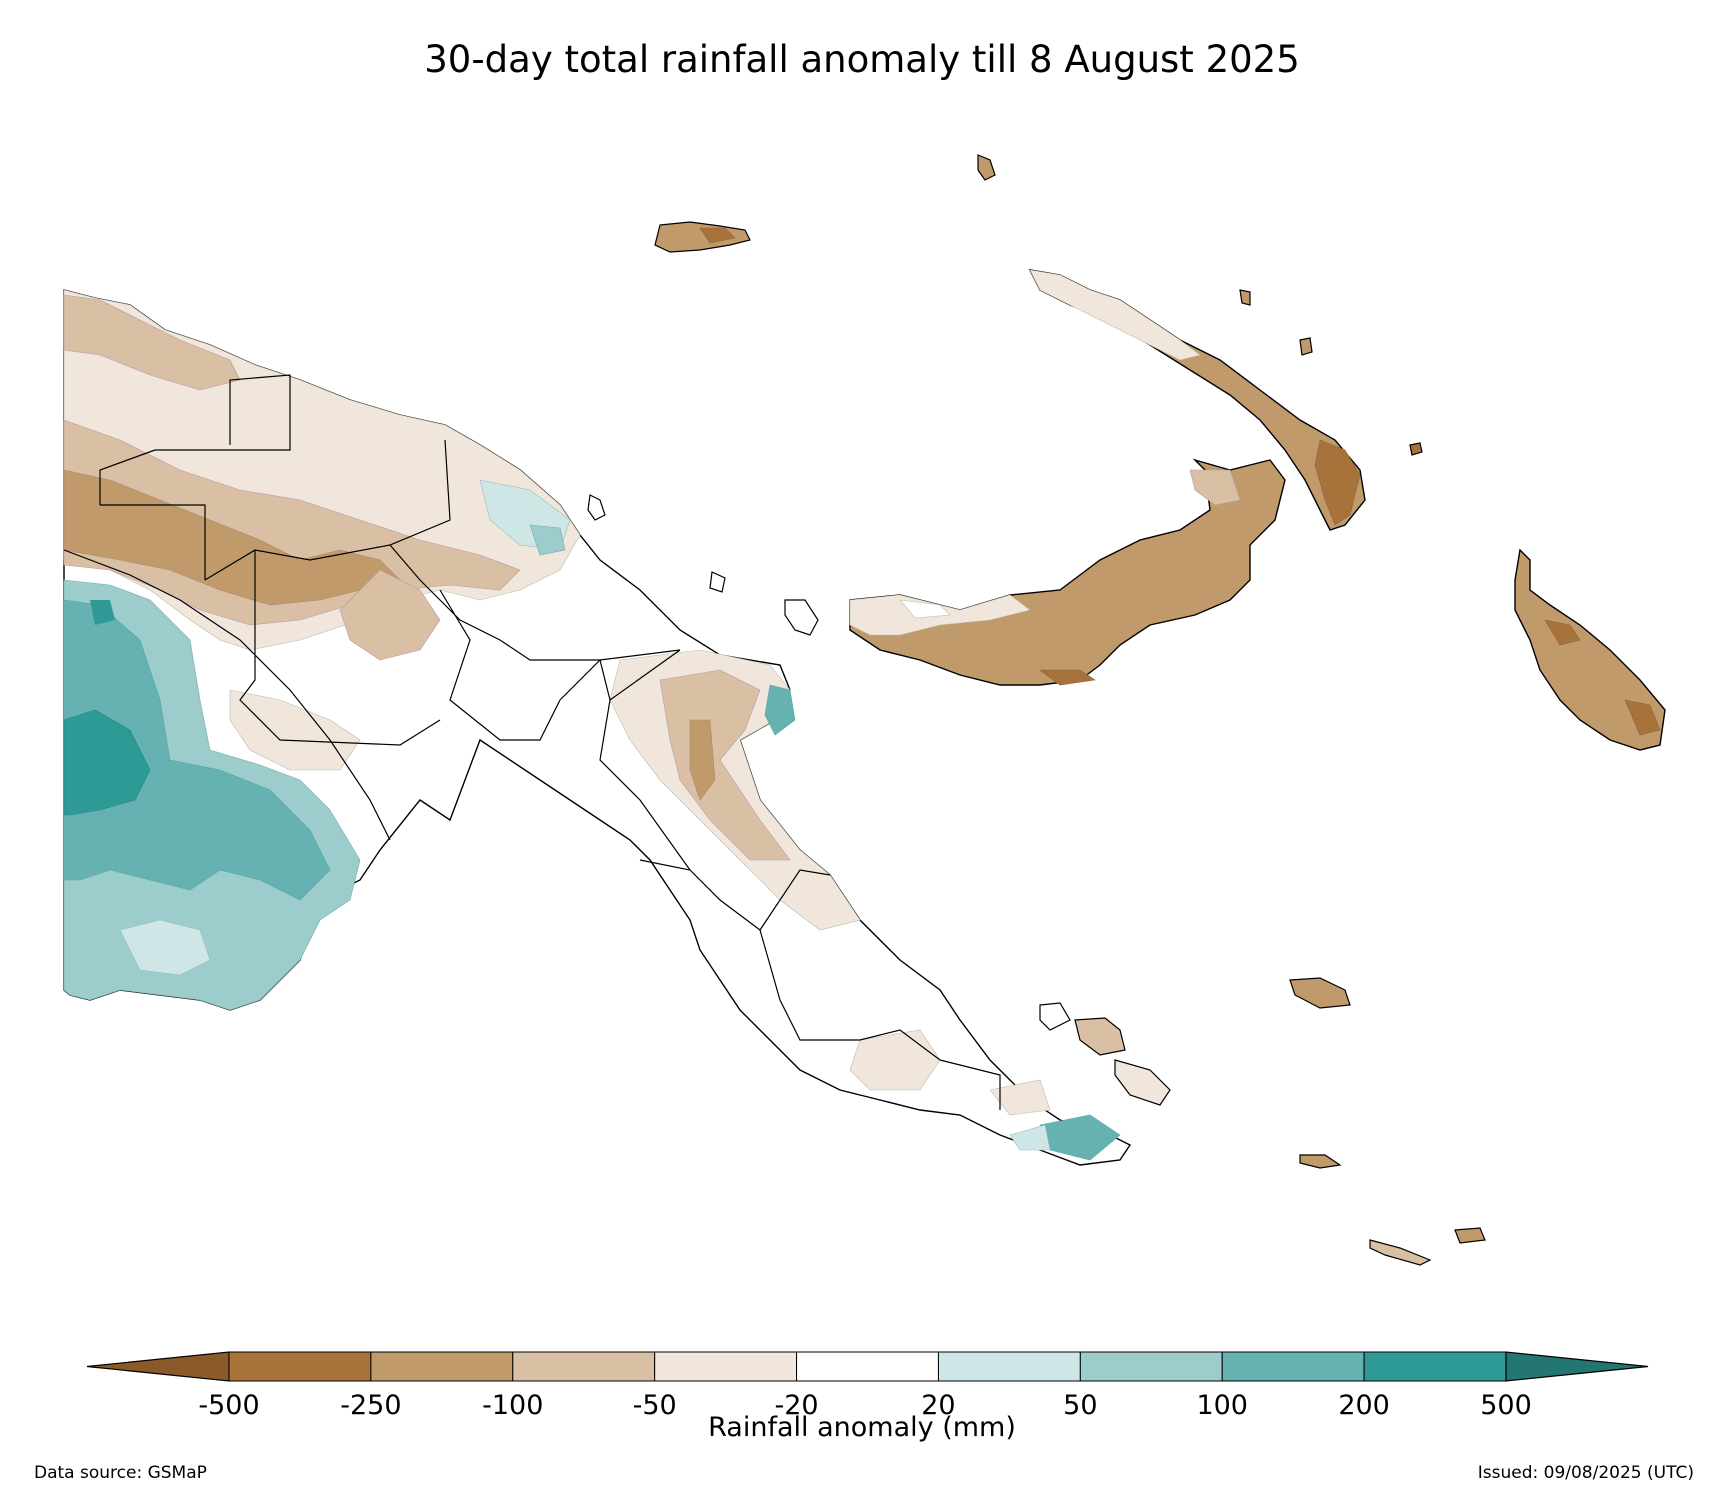  I want to click on island-dentre, so click(1100, 1036).